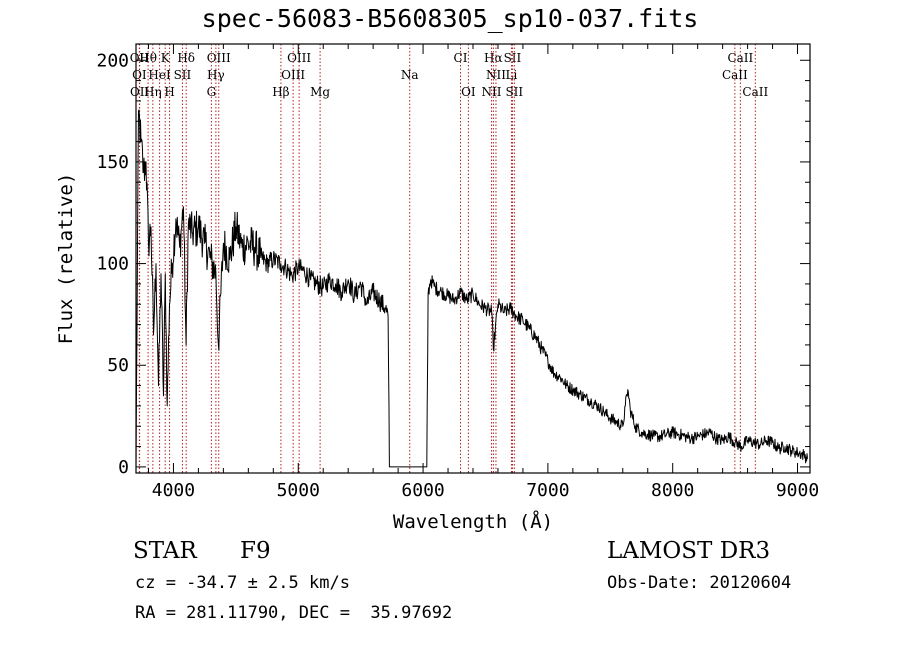 This screenshot has height=649, width=900. Describe the element at coordinates (165, 551) in the screenshot. I see `object-class: STAR` at that location.